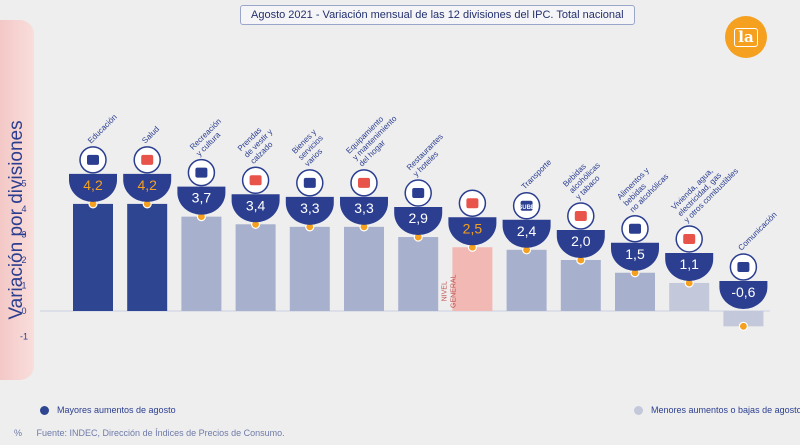  What do you see at coordinates (23, 184) in the screenshot?
I see `y-tick-label: 5` at bounding box center [23, 184].